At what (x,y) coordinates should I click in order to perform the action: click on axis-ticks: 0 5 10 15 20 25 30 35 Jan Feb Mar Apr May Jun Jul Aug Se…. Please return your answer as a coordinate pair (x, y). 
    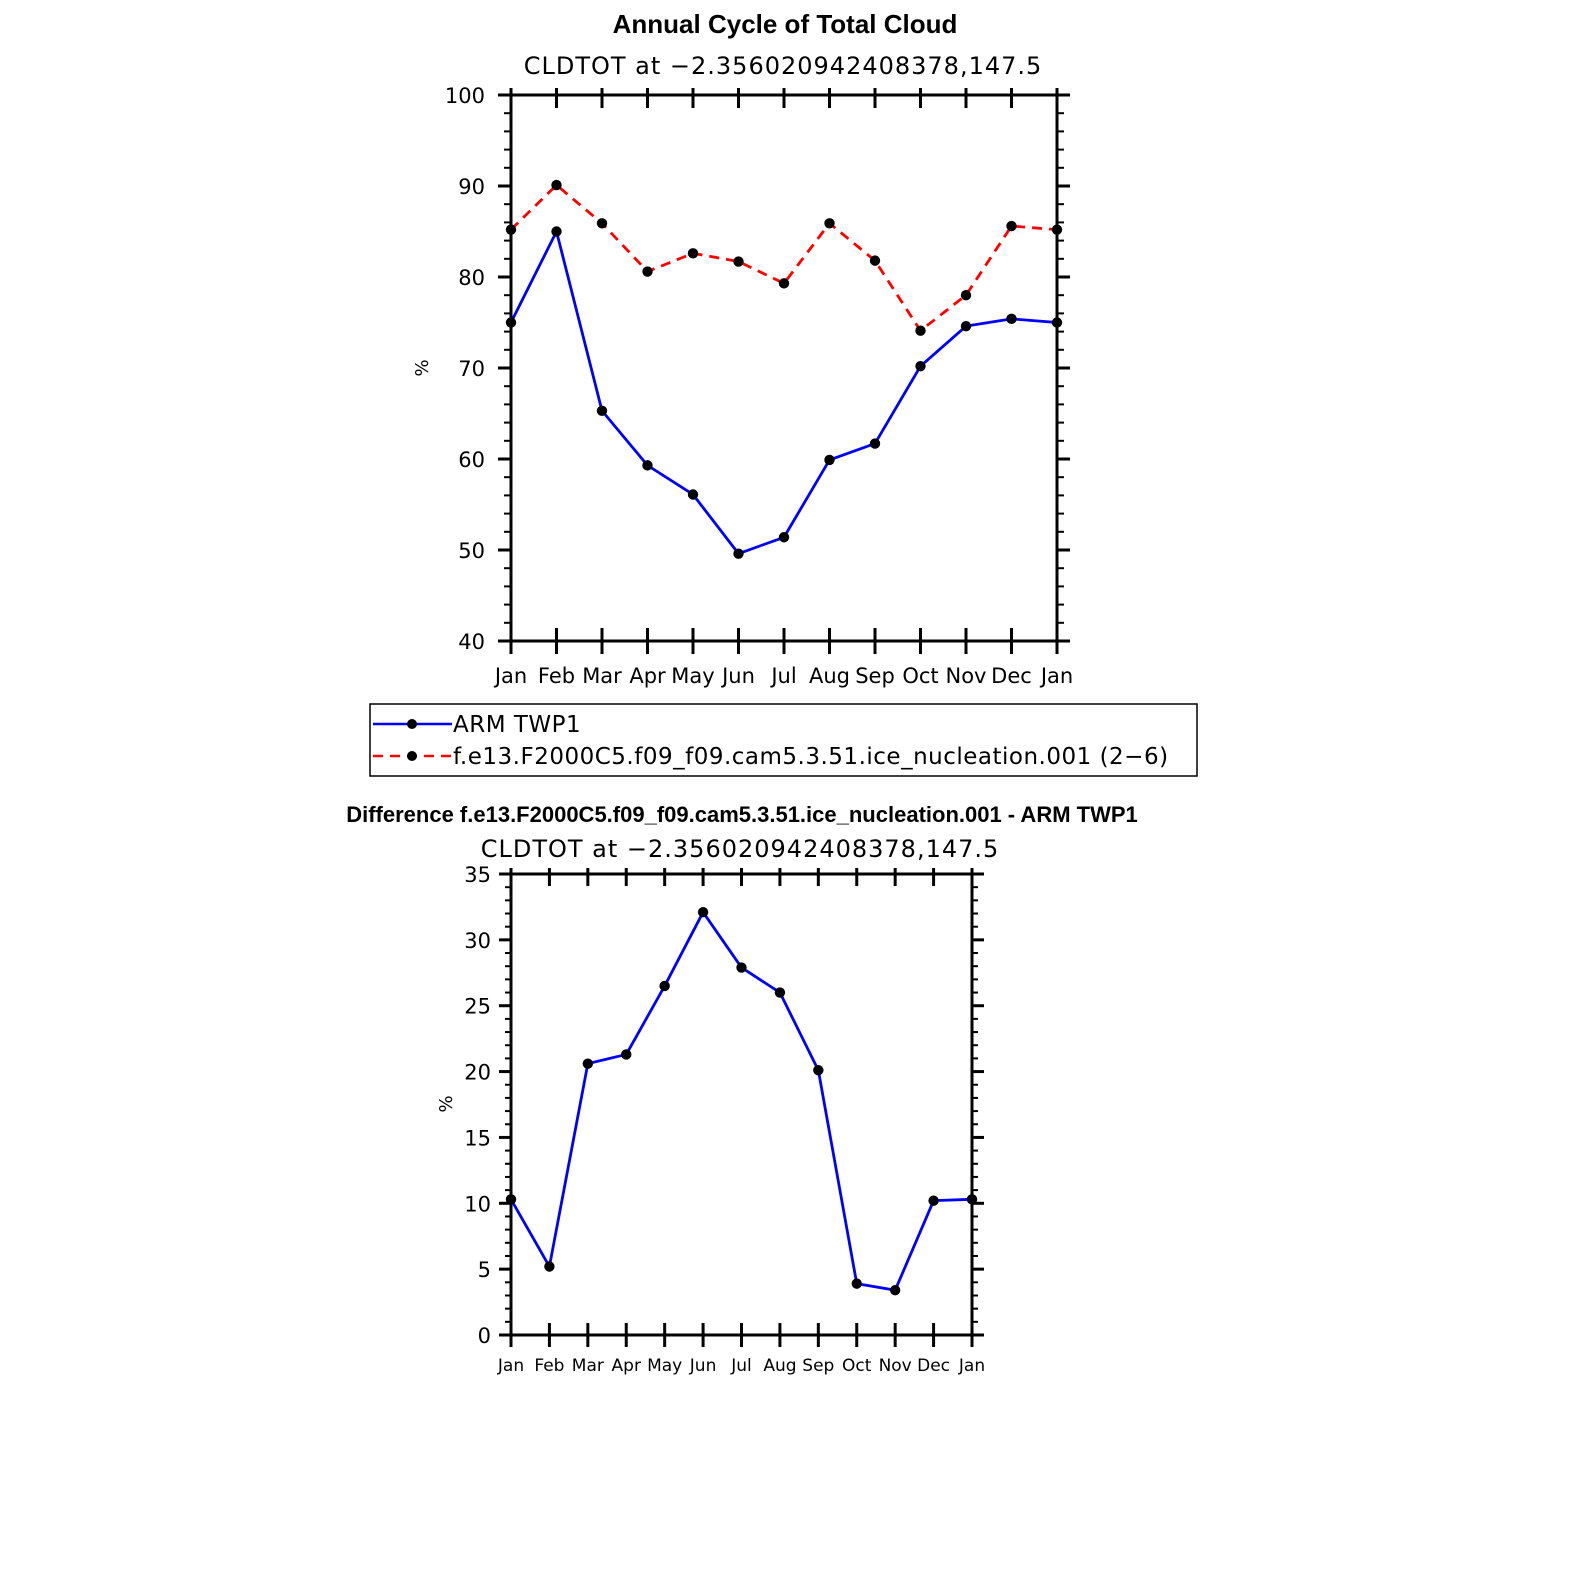
    Looking at the image, I should click on (724, 1119).